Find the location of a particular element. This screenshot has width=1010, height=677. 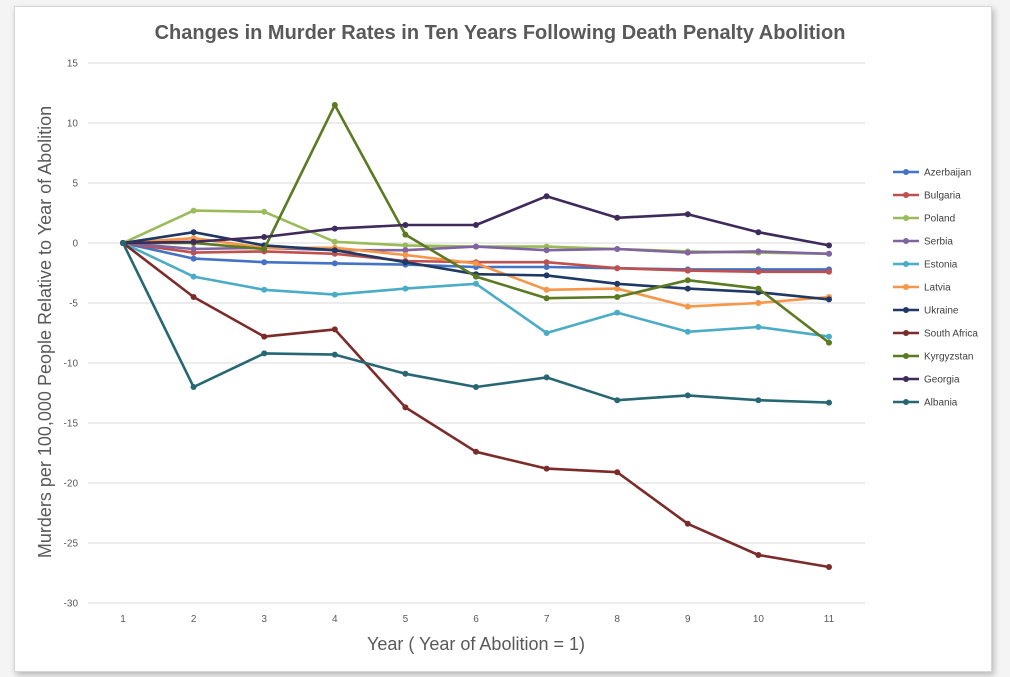

series-estonia is located at coordinates (476, 290).